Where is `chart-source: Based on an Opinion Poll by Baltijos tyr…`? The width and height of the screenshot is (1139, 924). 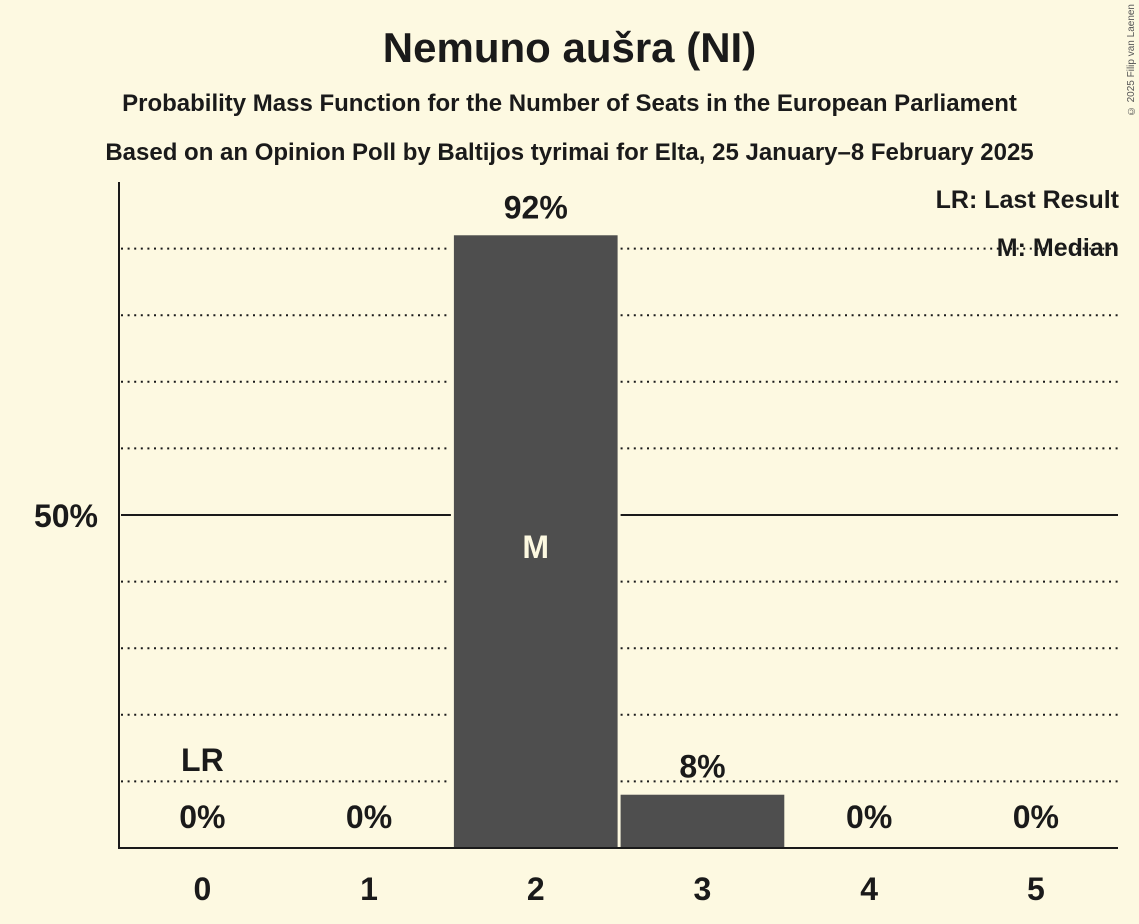 chart-source: Based on an Opinion Poll by Baltijos tyr… is located at coordinates (569, 152).